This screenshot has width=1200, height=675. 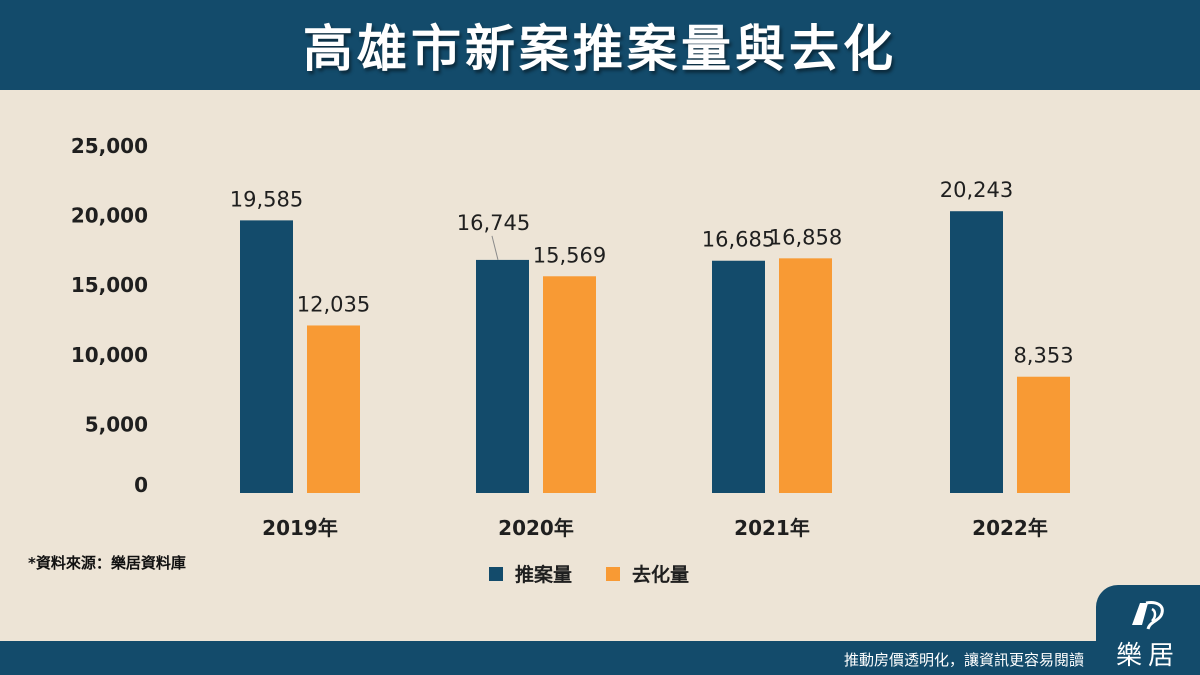 I want to click on footer-slogan: 推動房價透明化，讓資訊更容易閱讀, so click(x=963, y=660).